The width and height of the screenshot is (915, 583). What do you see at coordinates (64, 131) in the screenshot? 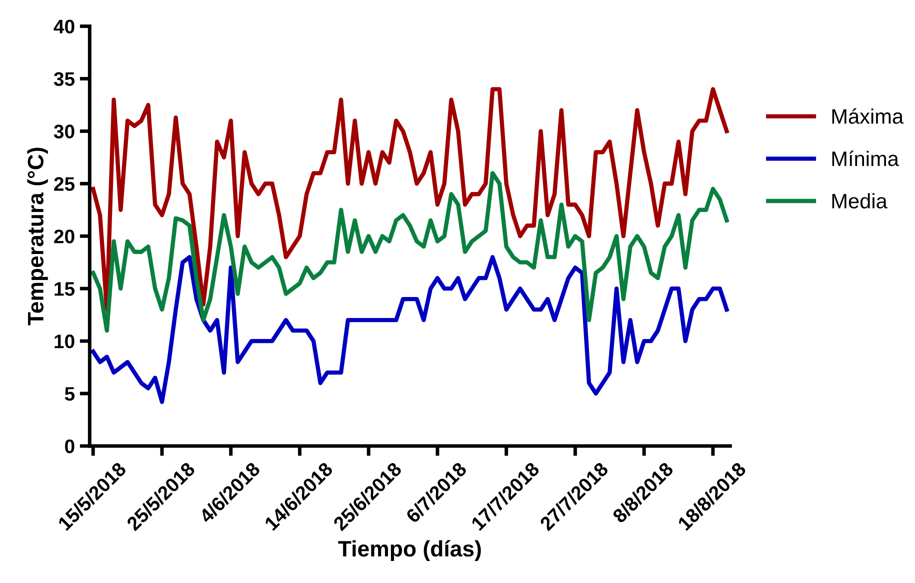
I see `y-tick-label: 30` at bounding box center [64, 131].